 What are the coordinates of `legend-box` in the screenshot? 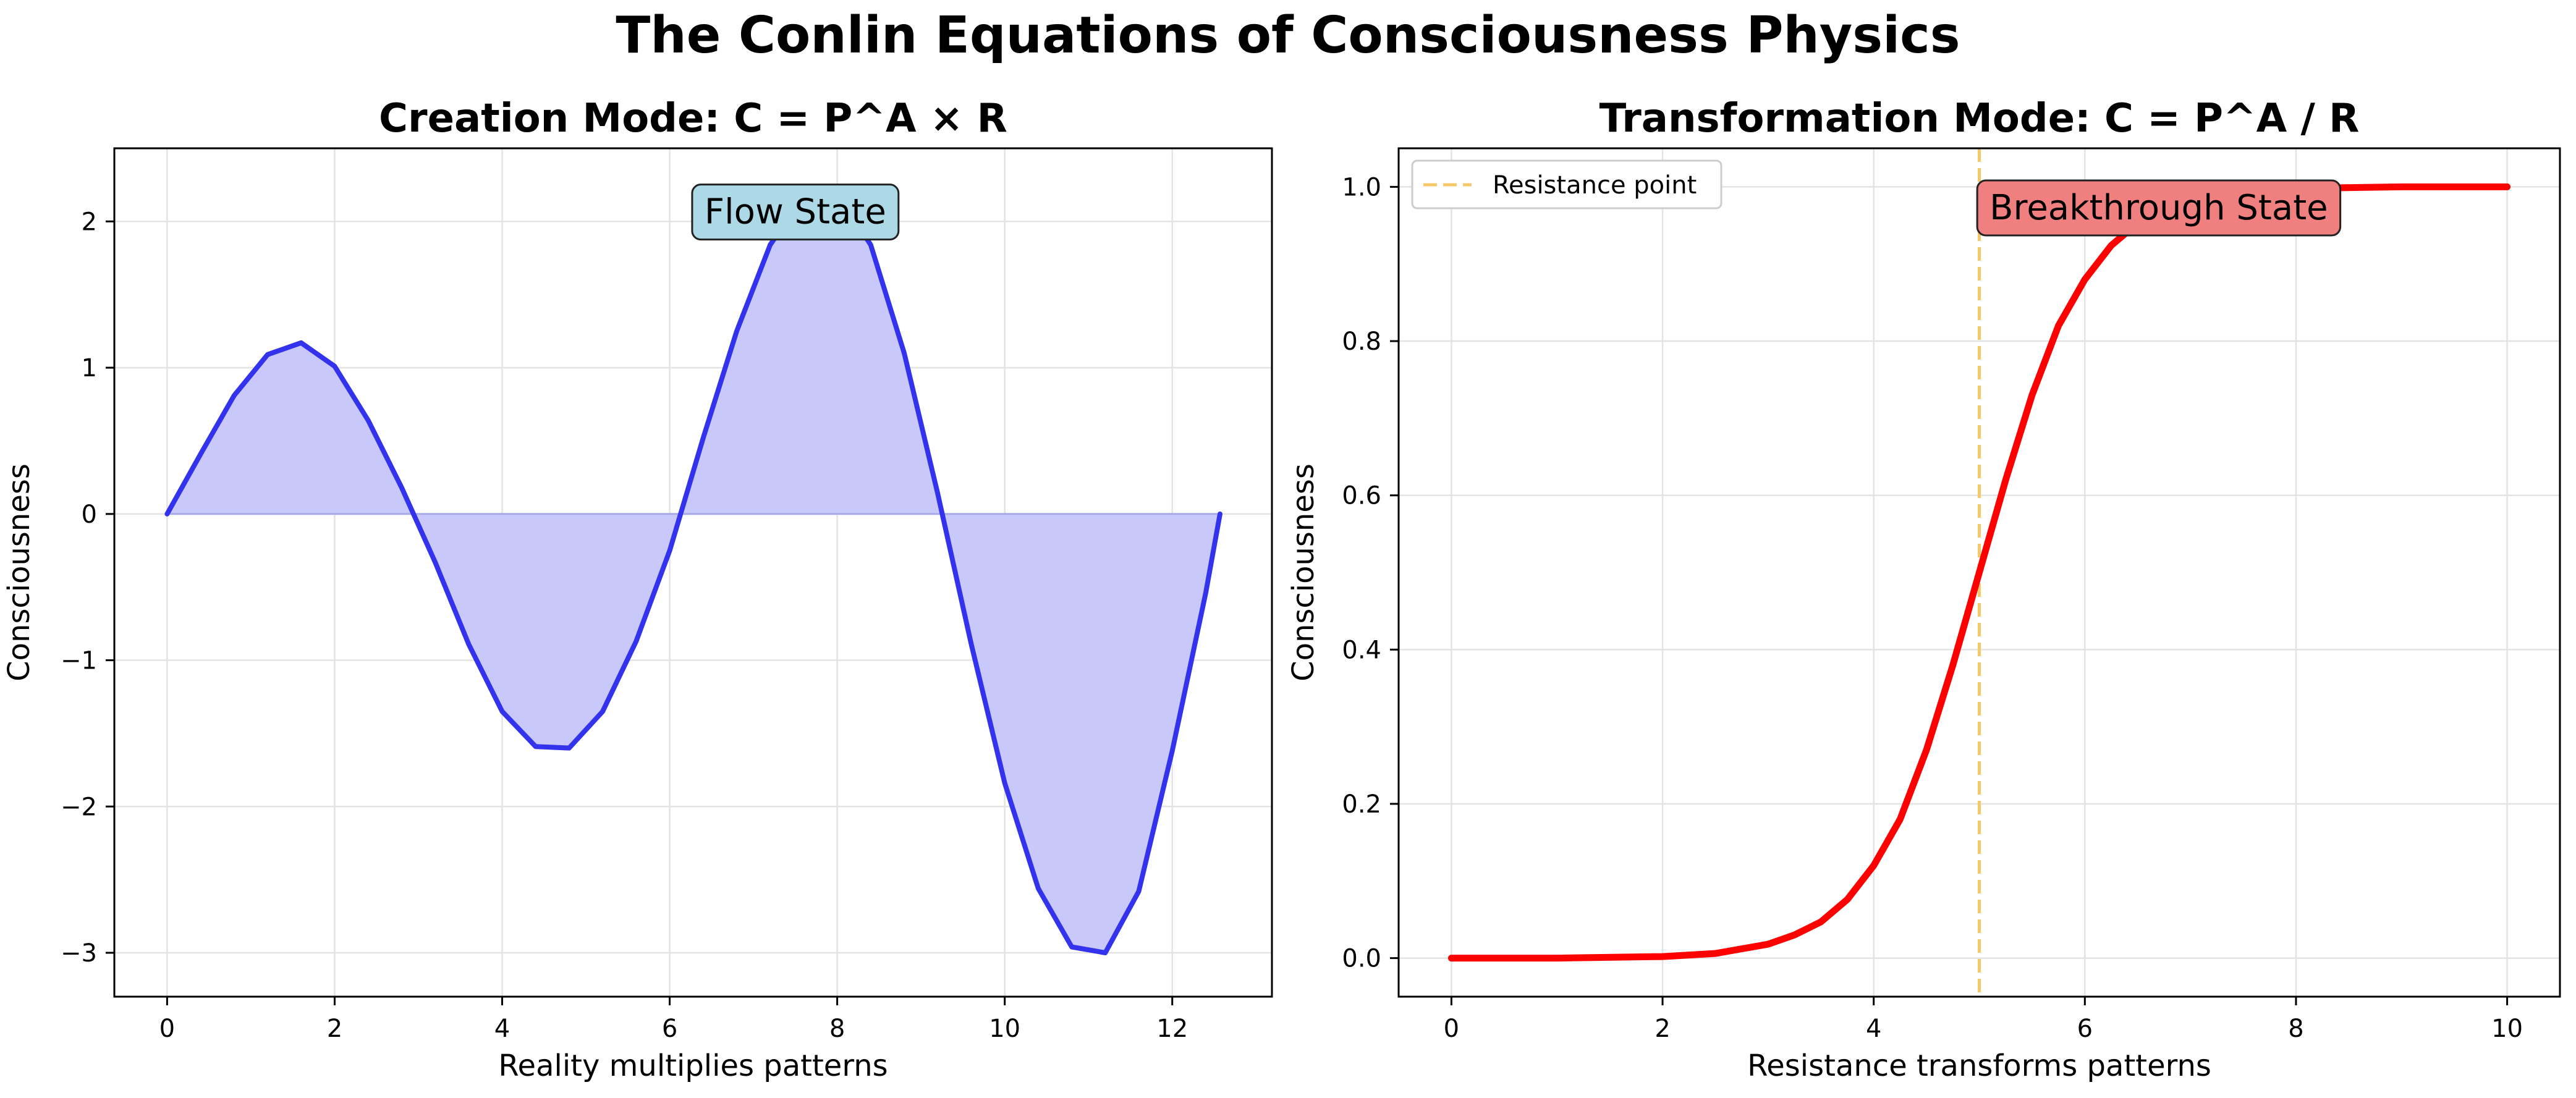 It's located at (1566, 184).